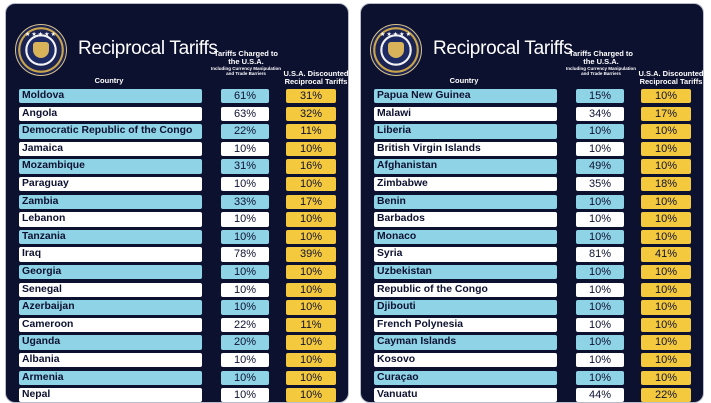 This screenshot has height=403, width=711. I want to click on table-row: Barbados 10% 10%, so click(538, 221).